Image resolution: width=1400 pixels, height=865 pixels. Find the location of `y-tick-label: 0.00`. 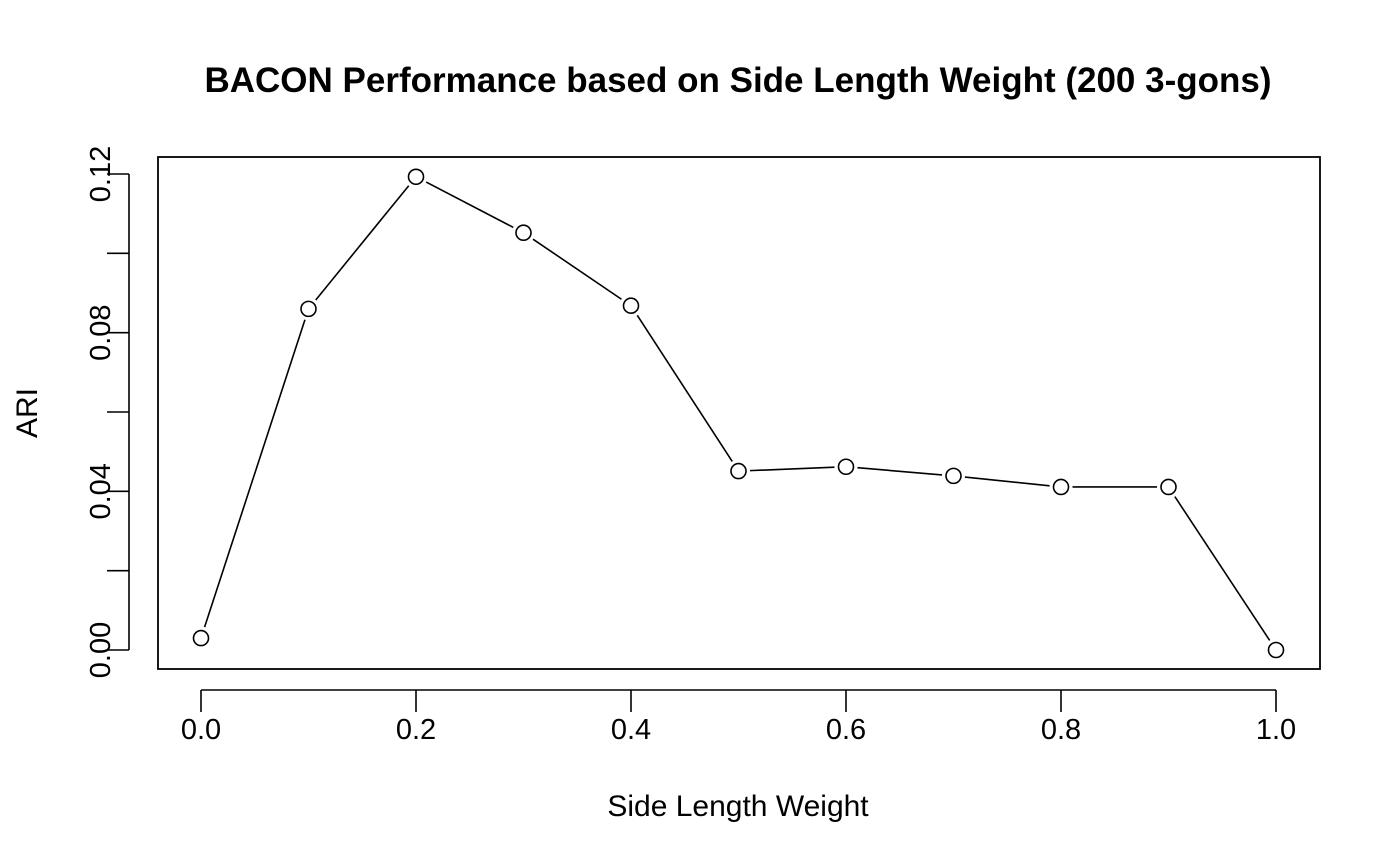

y-tick-label: 0.00 is located at coordinates (101, 650).